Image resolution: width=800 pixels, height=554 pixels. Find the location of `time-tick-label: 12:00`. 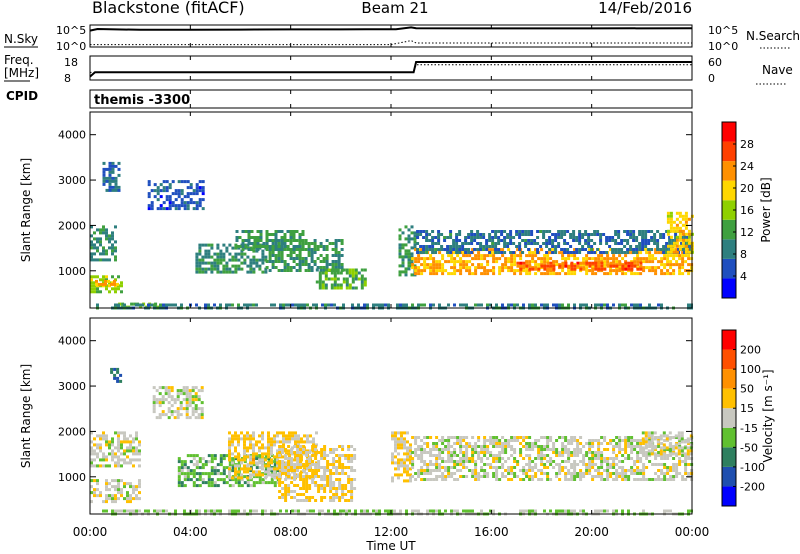

time-tick-label: 12:00 is located at coordinates (391, 532).